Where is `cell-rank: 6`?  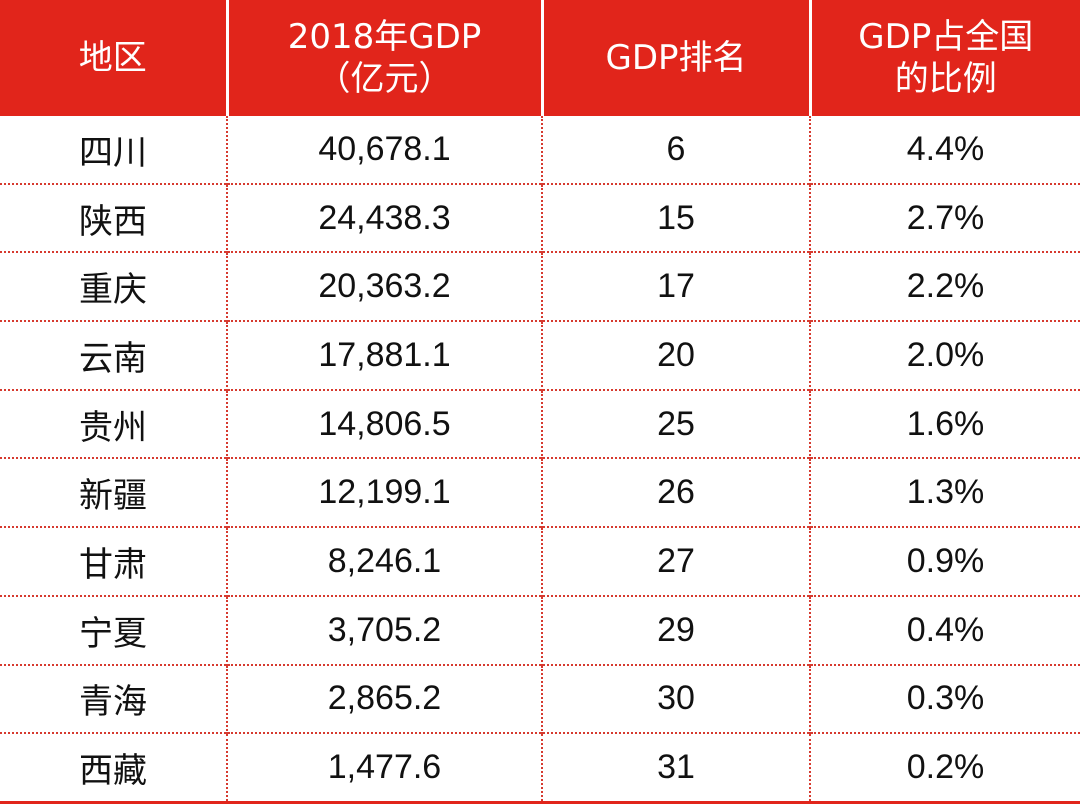
cell-rank: 6 is located at coordinates (676, 150).